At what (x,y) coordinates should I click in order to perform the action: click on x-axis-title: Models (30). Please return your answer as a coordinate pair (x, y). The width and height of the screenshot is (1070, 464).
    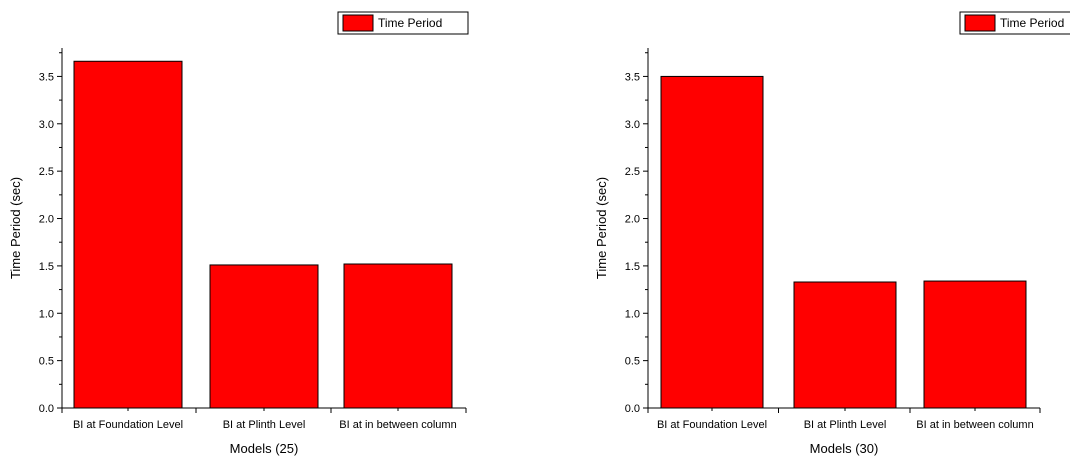
    Looking at the image, I should click on (844, 448).